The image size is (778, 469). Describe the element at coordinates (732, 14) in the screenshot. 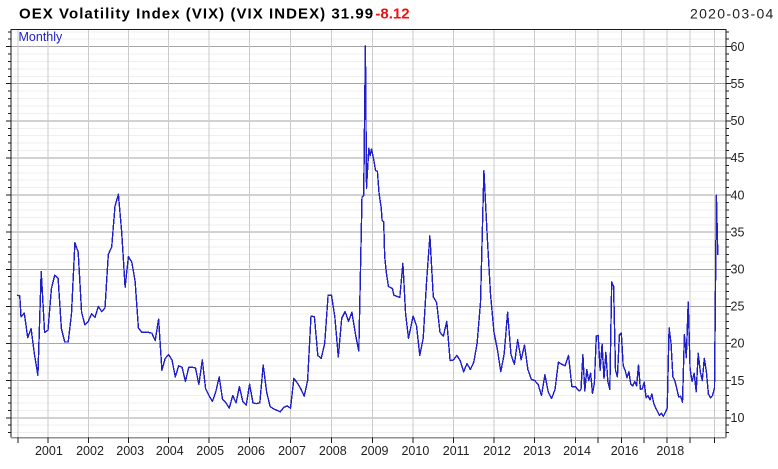

I see `svg-text: 2020-03-04` at that location.